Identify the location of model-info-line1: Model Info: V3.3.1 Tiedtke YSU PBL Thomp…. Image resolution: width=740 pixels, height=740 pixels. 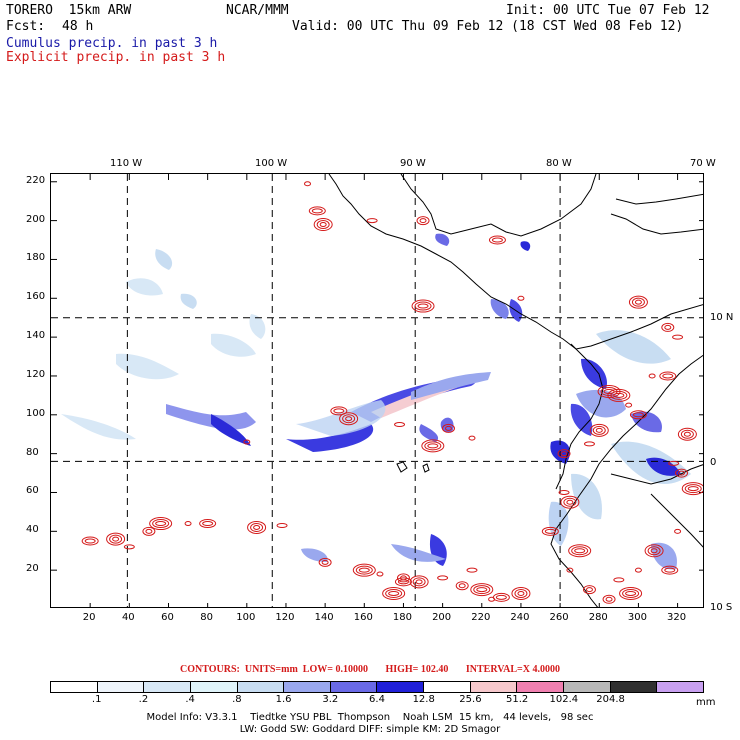
(370, 717).